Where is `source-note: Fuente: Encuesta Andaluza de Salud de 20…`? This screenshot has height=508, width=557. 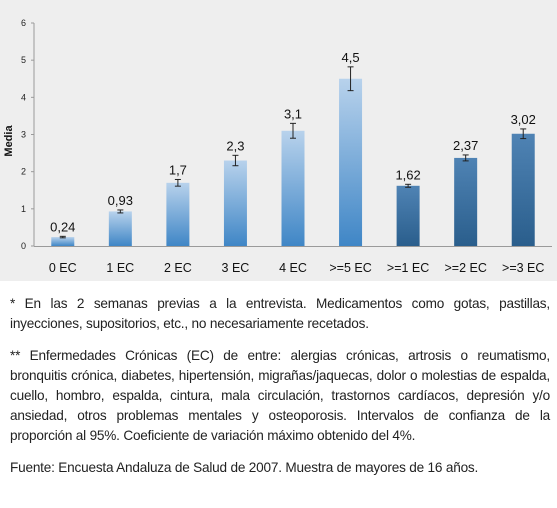
source-note: Fuente: Encuesta Andaluza de Salud de 20… is located at coordinates (244, 467).